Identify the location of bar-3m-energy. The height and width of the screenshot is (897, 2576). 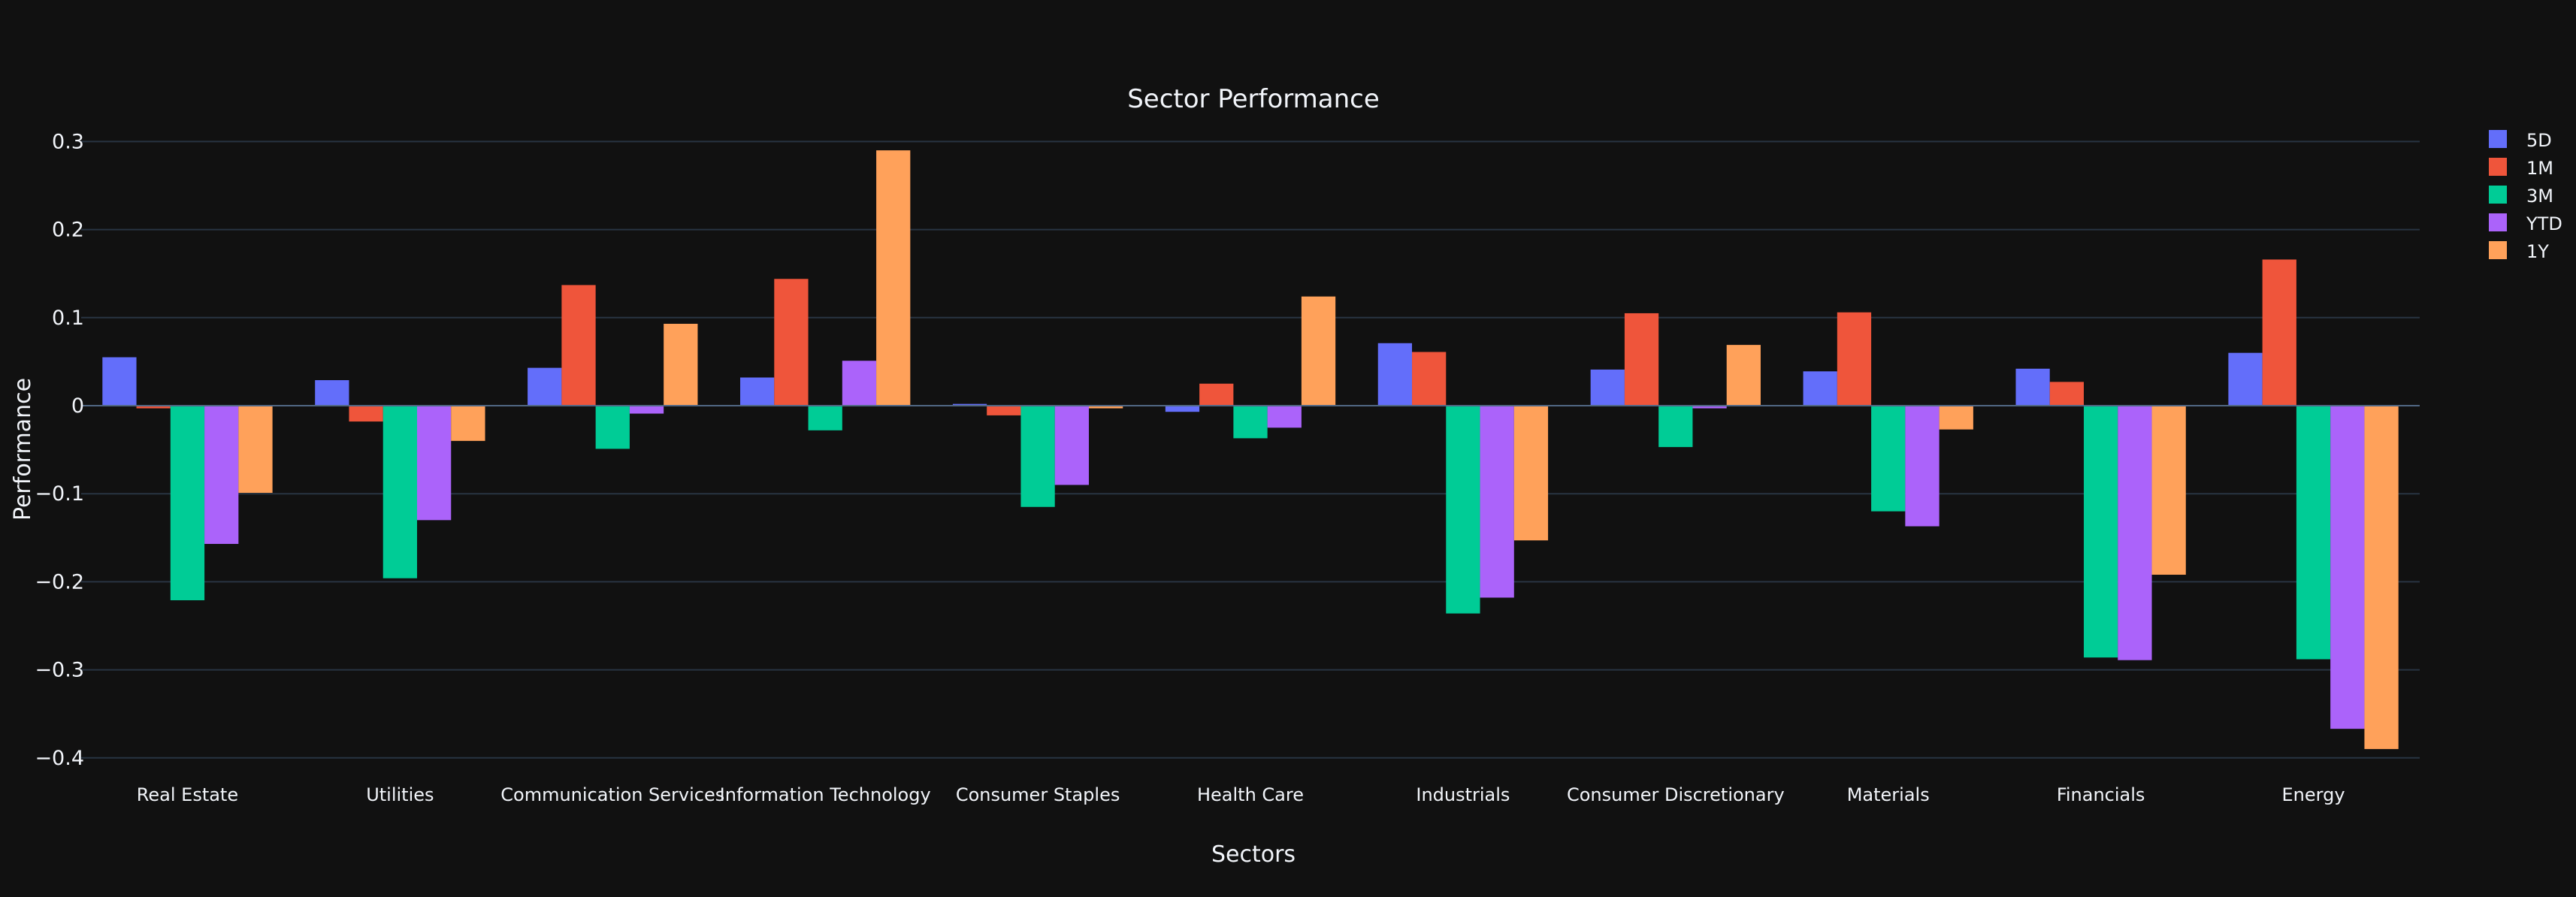
(2313, 533).